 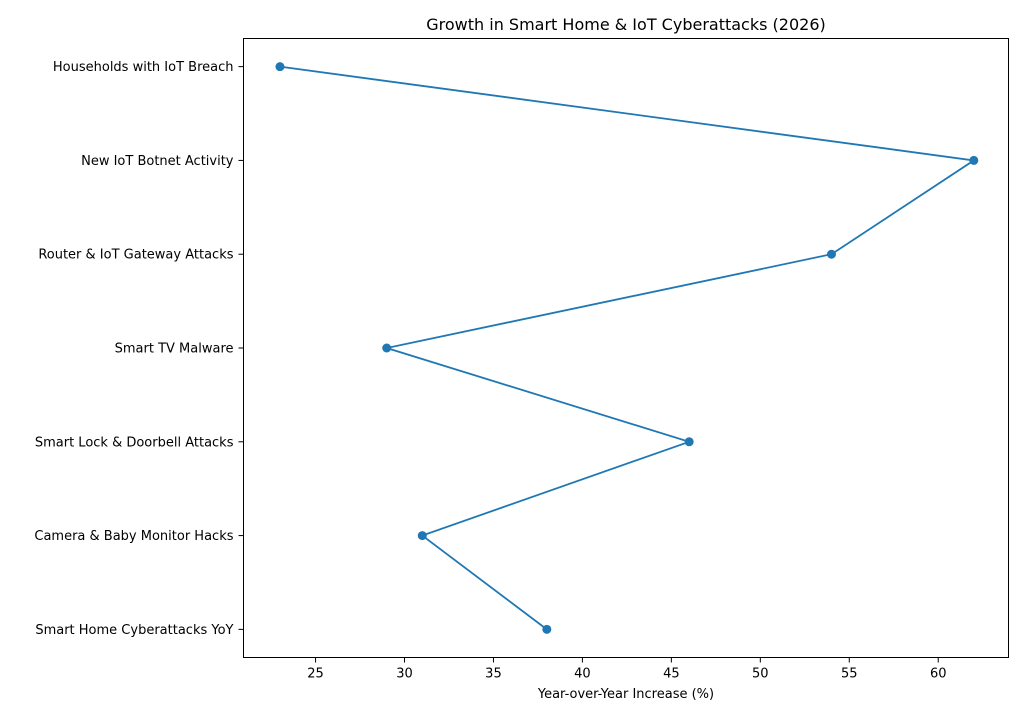 I want to click on x-tick-label: 50, so click(x=760, y=674).